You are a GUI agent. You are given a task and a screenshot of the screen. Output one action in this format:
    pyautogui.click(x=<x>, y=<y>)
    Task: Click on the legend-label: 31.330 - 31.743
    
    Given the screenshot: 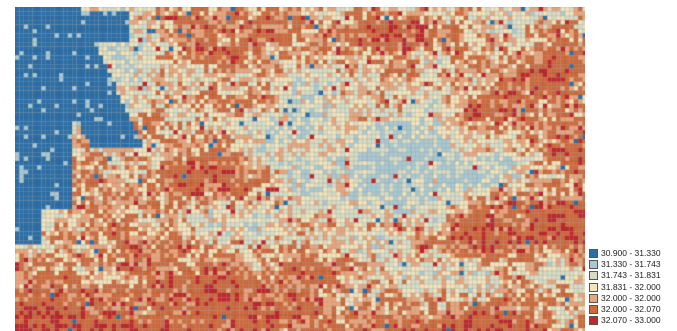 What is the action you would take?
    pyautogui.click(x=631, y=264)
    